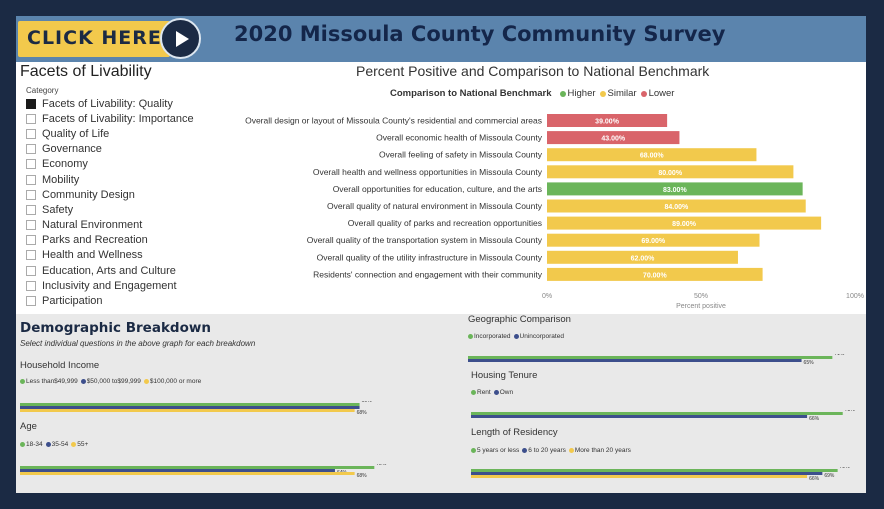  I want to click on filter-option: Safety, so click(110, 209).